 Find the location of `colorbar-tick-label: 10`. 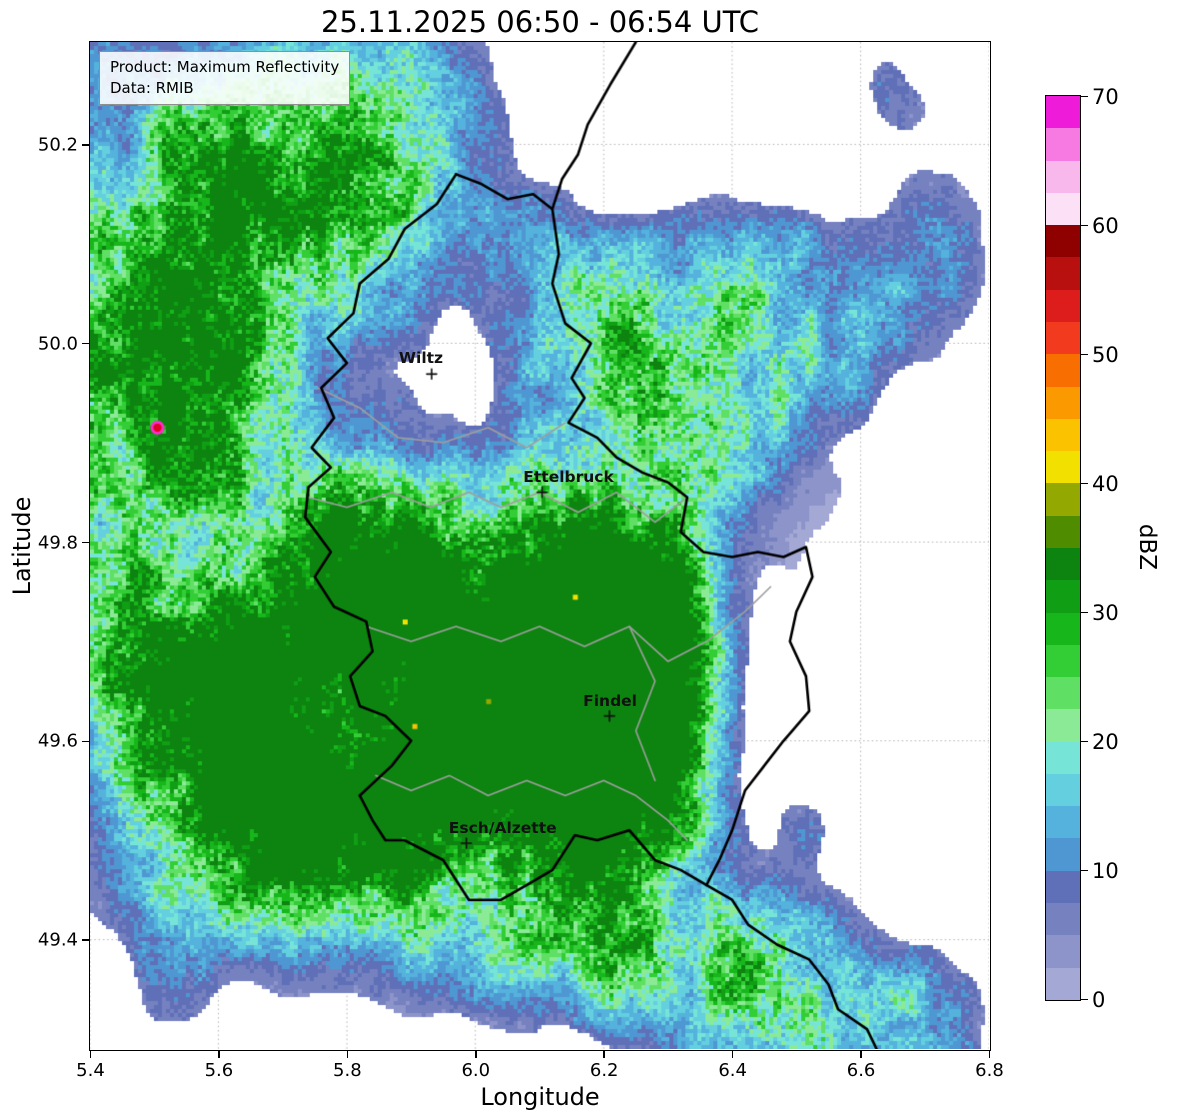

colorbar-tick-label: 10 is located at coordinates (1105, 870).